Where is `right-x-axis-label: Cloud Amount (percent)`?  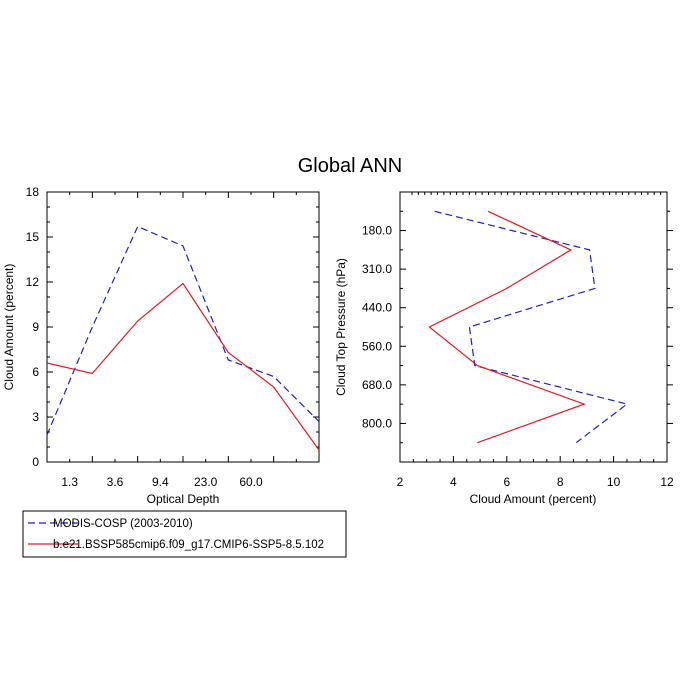 right-x-axis-label: Cloud Amount (percent) is located at coordinates (533, 499).